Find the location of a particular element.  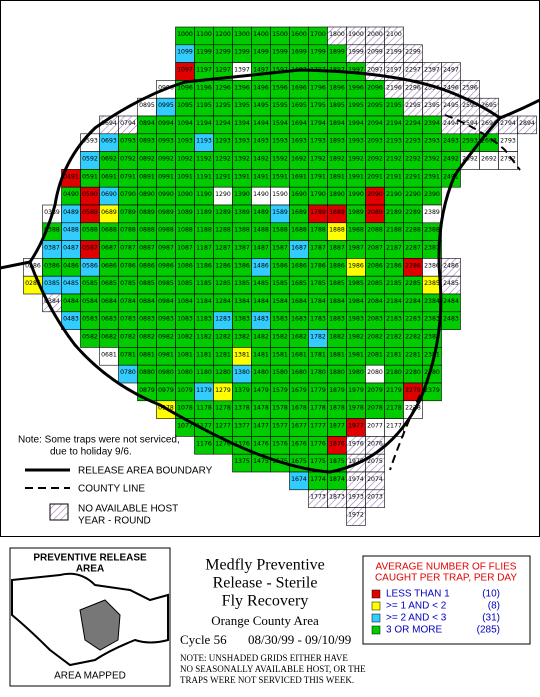

legend-swatch is located at coordinates (376, 618).